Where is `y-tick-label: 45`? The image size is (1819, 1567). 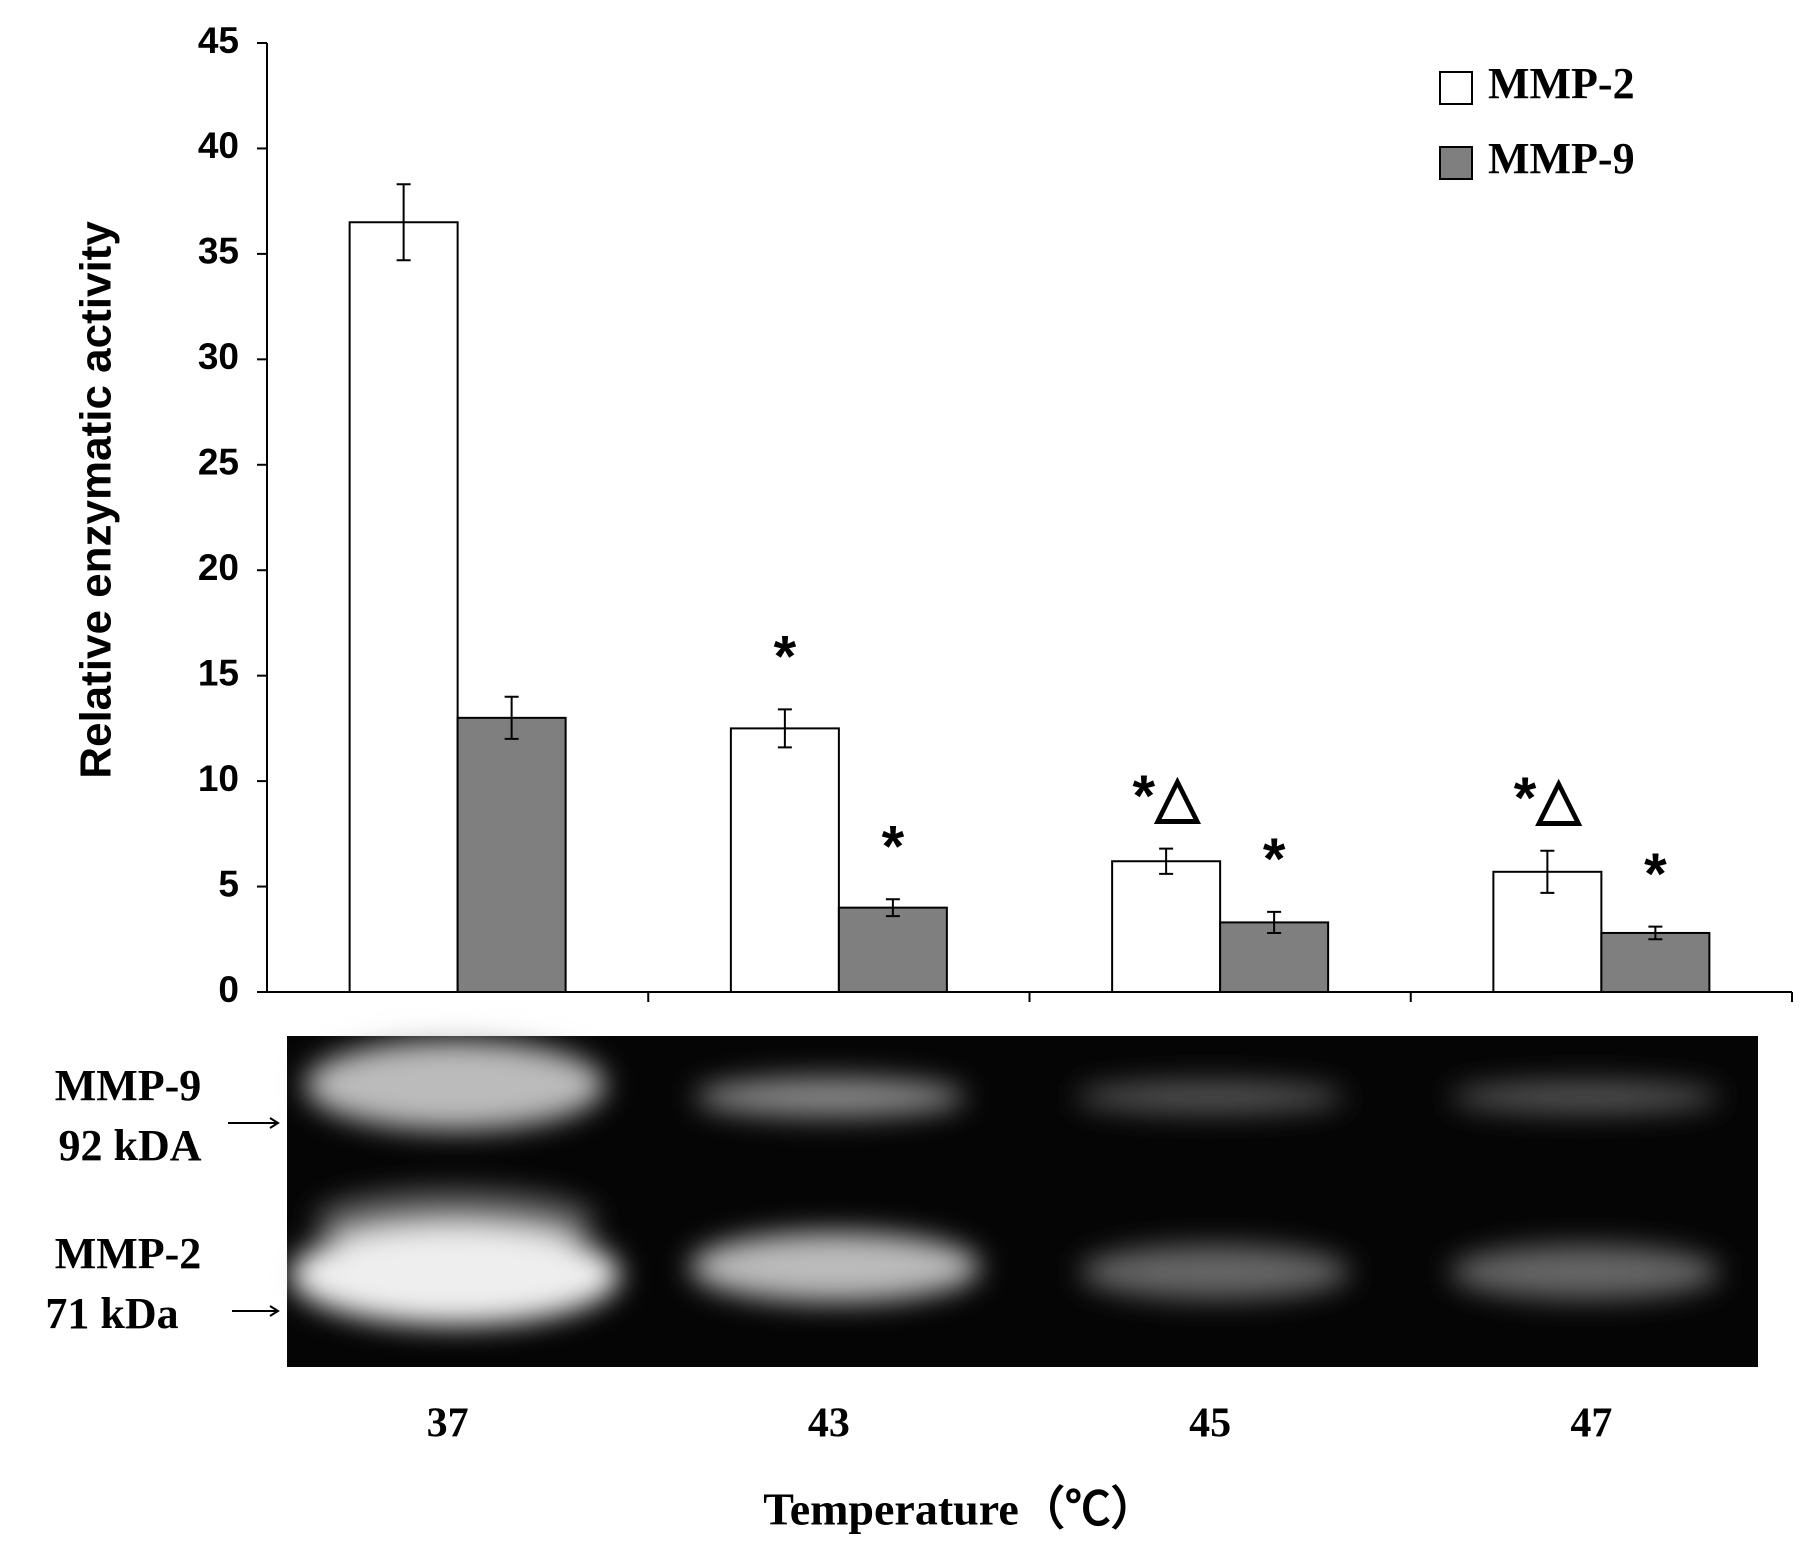
y-tick-label: 45 is located at coordinates (218, 40).